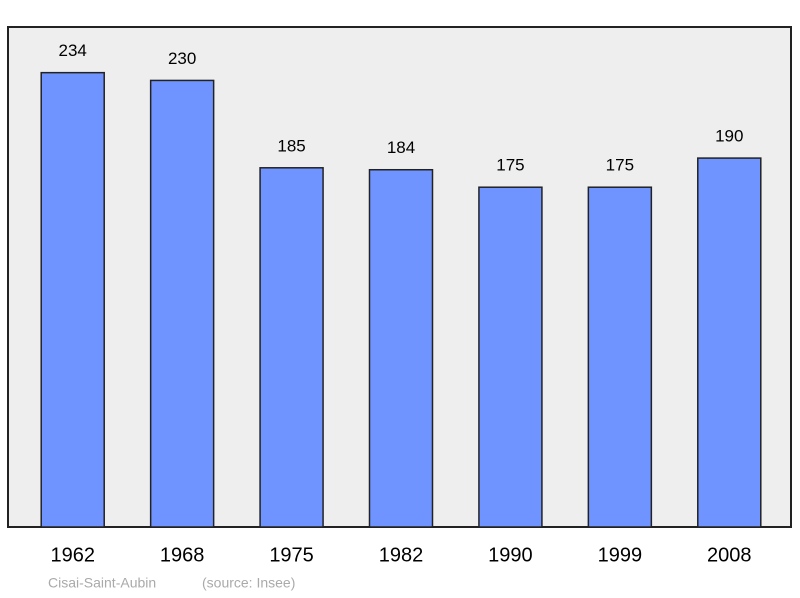 The width and height of the screenshot is (800, 598). Describe the element at coordinates (510, 555) in the screenshot. I see `x-tick-label: 1990` at that location.